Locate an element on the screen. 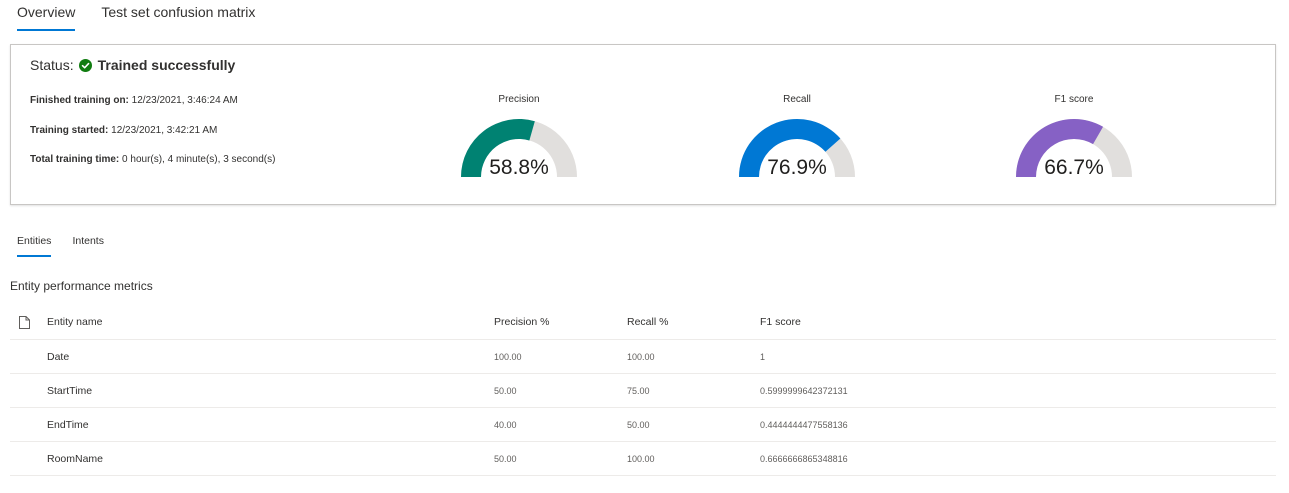  status-line: Status: Trained successfully is located at coordinates (132, 65).